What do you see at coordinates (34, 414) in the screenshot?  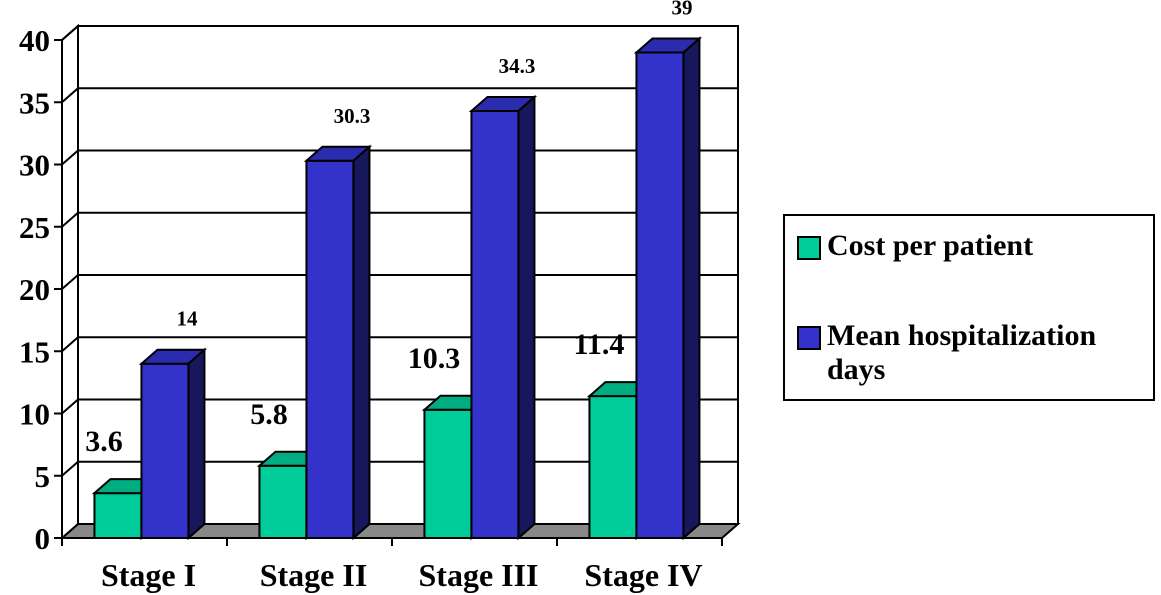 I see `y-tick-label: 10` at bounding box center [34, 414].